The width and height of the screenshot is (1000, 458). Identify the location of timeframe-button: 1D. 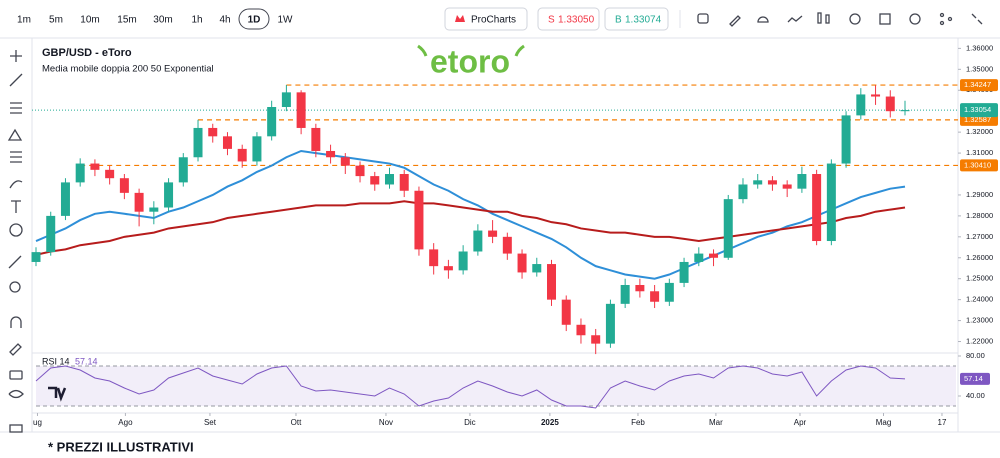
(254, 20).